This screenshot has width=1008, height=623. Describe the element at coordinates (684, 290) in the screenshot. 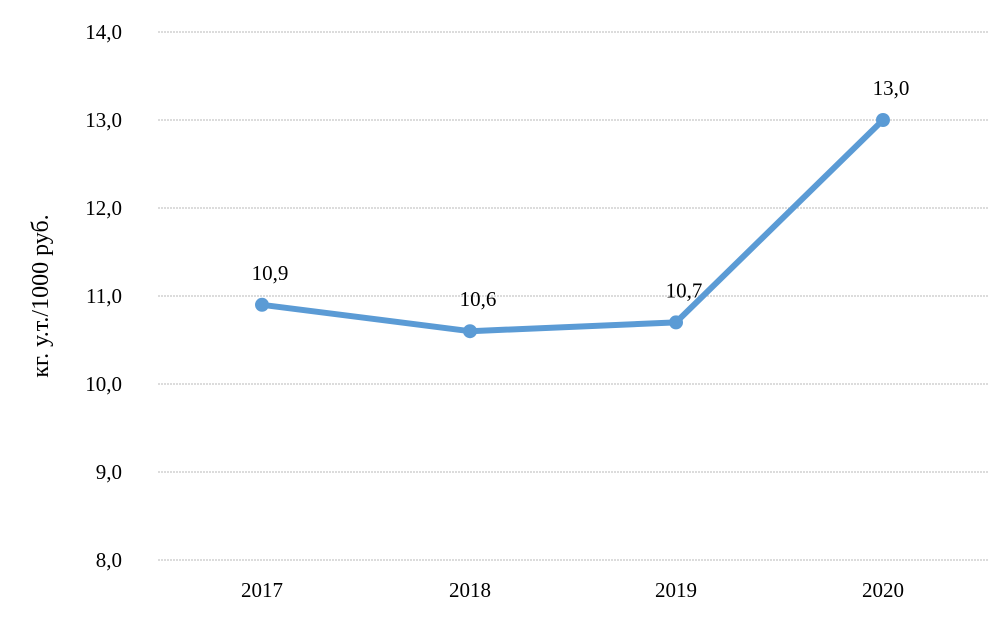

I see `data-label: 10,7` at that location.